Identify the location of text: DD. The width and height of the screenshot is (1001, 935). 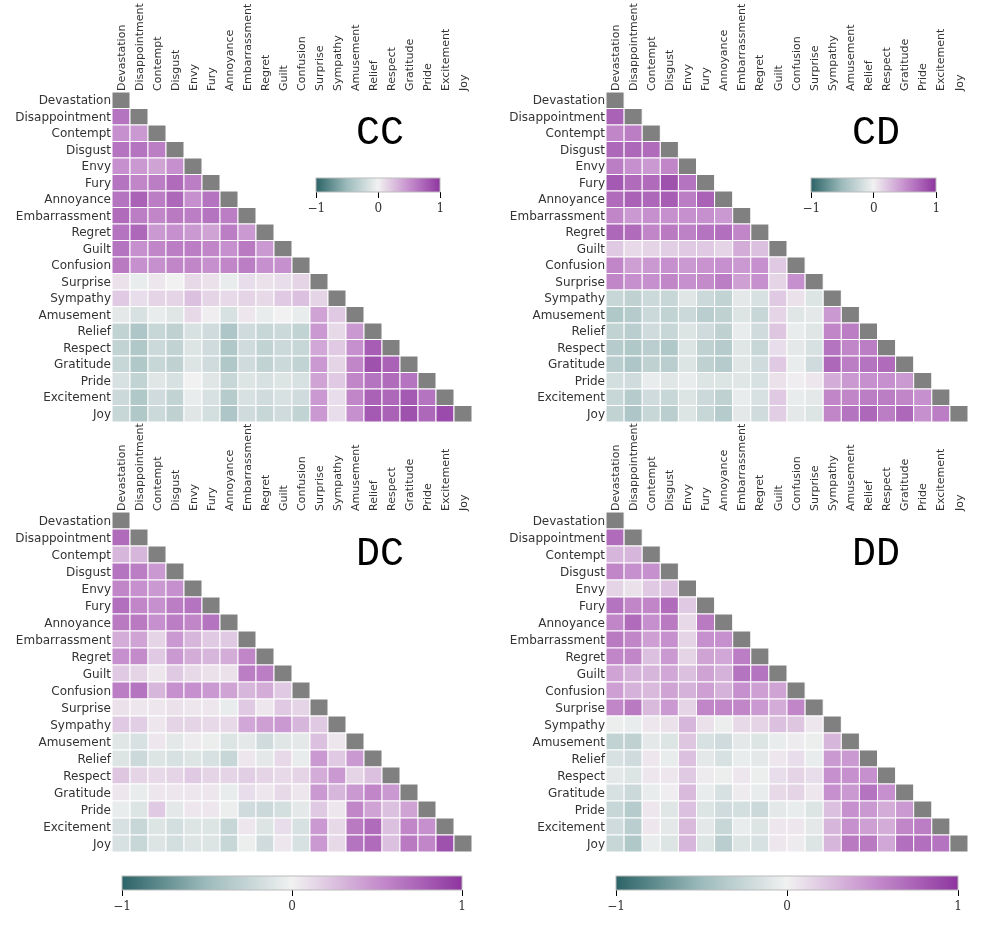
(876, 554).